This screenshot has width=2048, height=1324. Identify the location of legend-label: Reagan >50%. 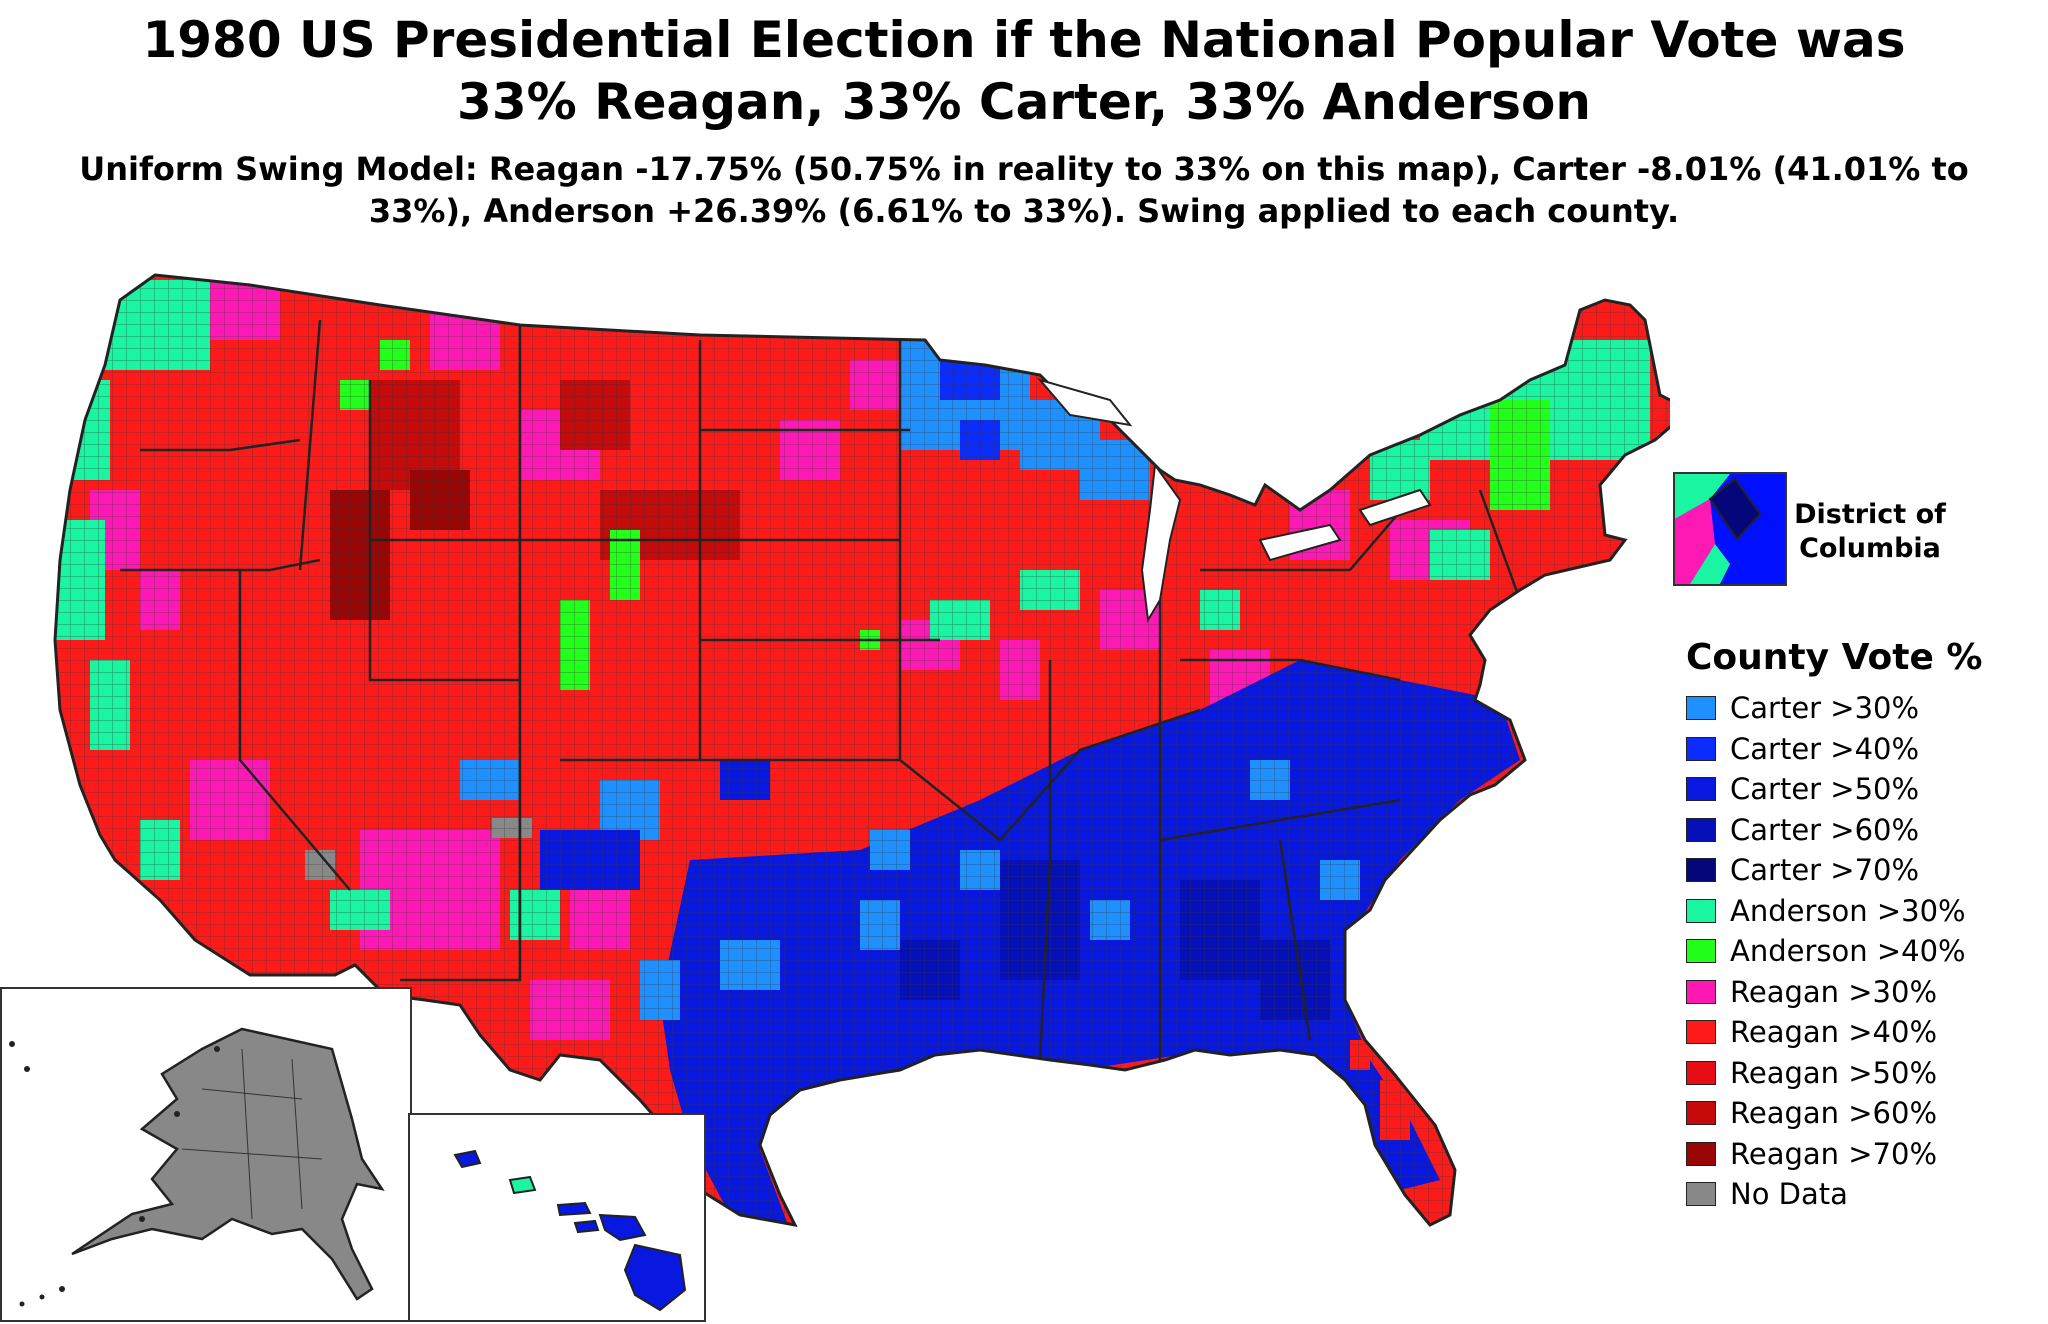
(1833, 1072).